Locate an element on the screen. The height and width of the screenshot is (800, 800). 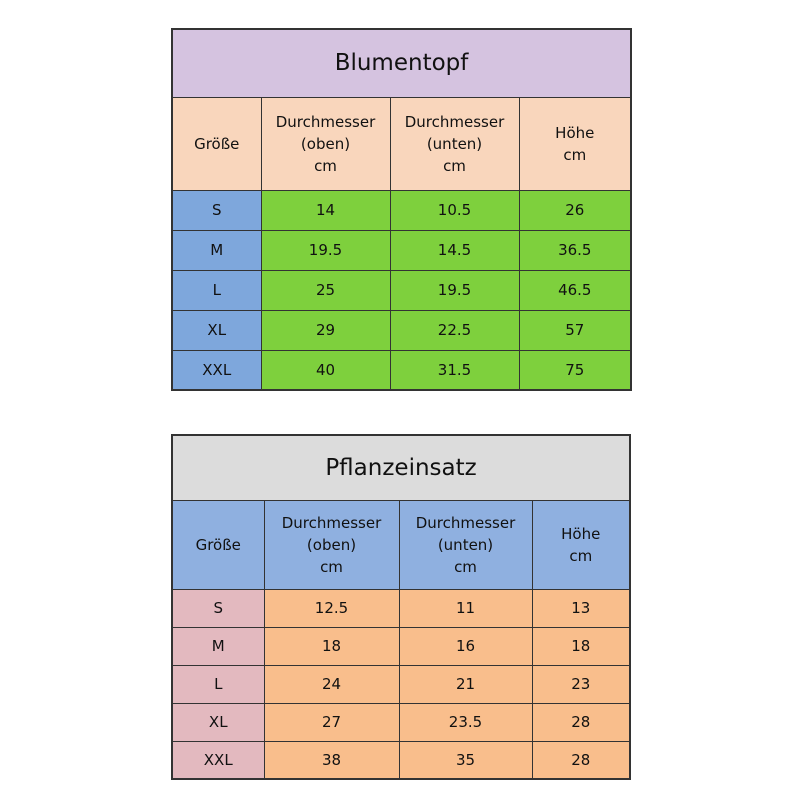
data-row: XL 29 22.5 57 is located at coordinates (401, 330).